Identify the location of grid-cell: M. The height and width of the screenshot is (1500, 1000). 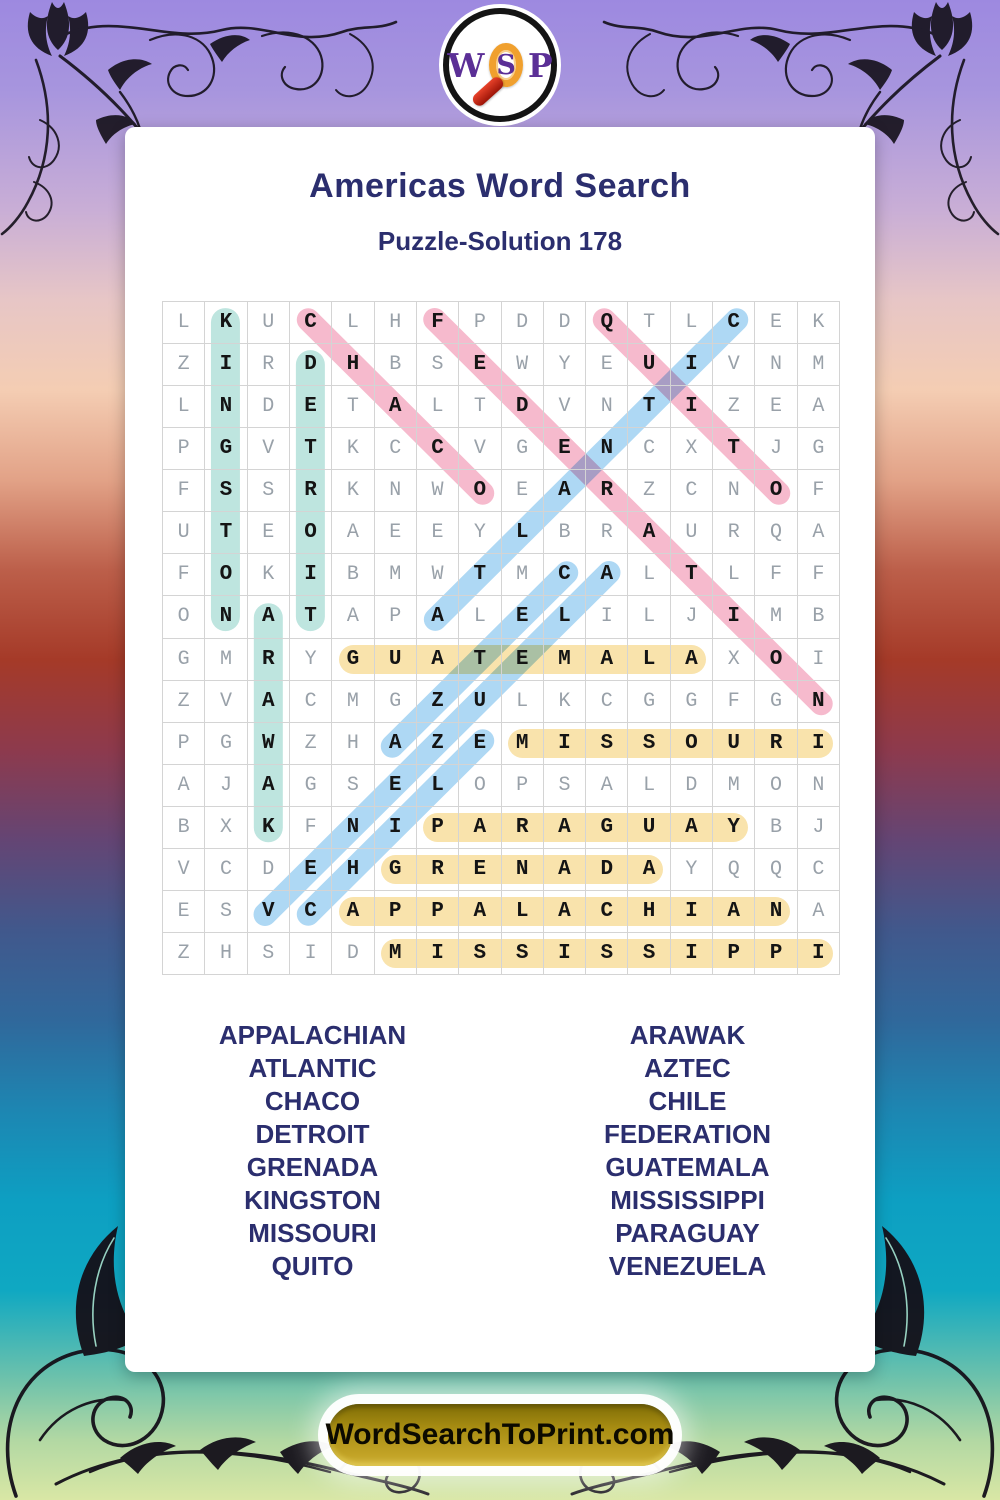
(395, 575).